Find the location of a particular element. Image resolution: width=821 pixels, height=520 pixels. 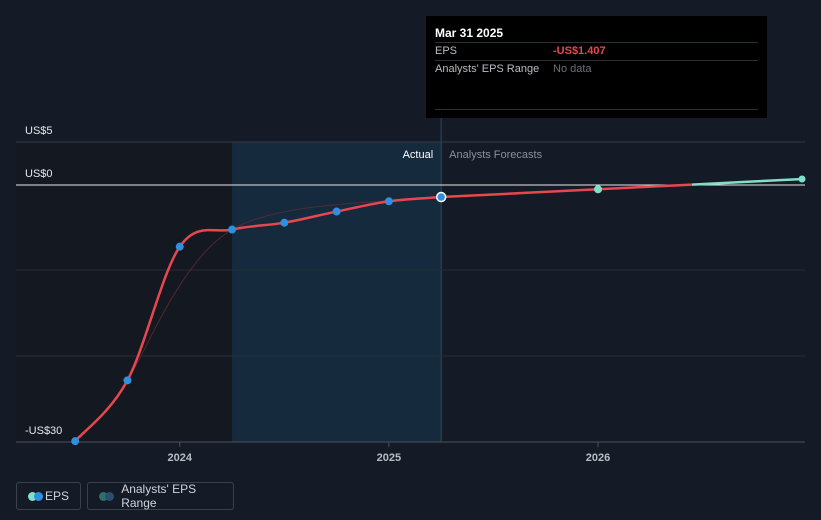

legend-range-button: Analysts' EPS Range is located at coordinates (160, 496).